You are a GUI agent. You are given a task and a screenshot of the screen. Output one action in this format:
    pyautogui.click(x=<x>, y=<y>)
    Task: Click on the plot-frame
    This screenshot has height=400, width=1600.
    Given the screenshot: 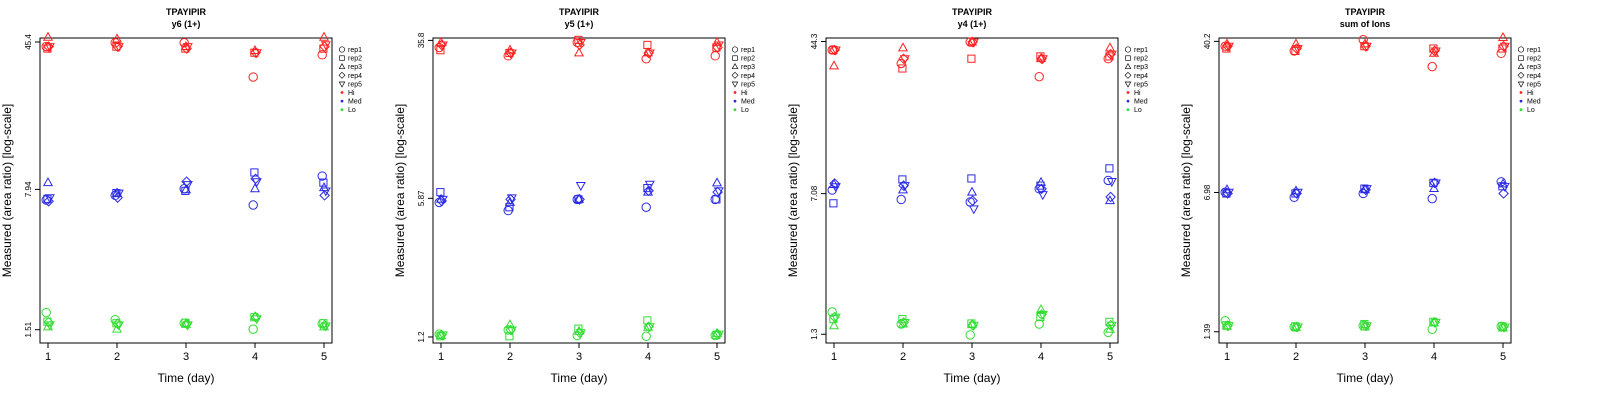 What is the action you would take?
    pyautogui.click(x=972, y=190)
    